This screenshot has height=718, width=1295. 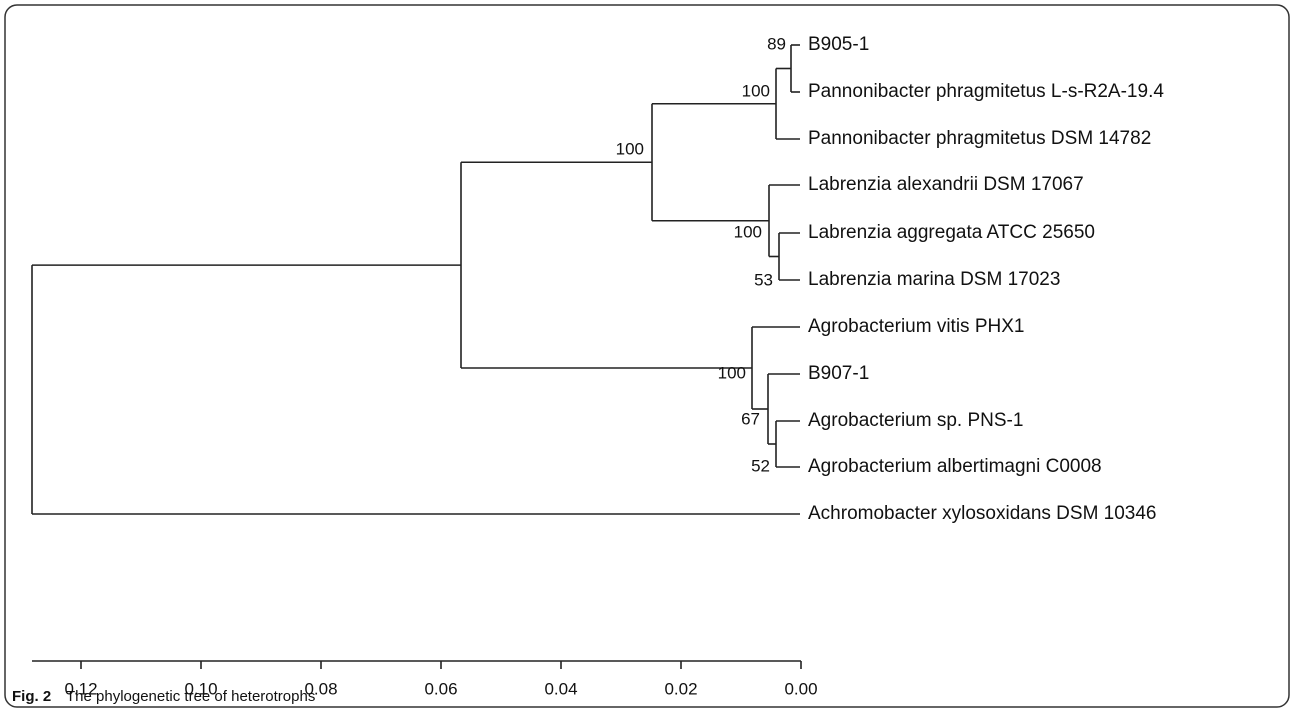 What do you see at coordinates (955, 466) in the screenshot?
I see `leaf-label: Agrobacterium albertimagni C0008` at bounding box center [955, 466].